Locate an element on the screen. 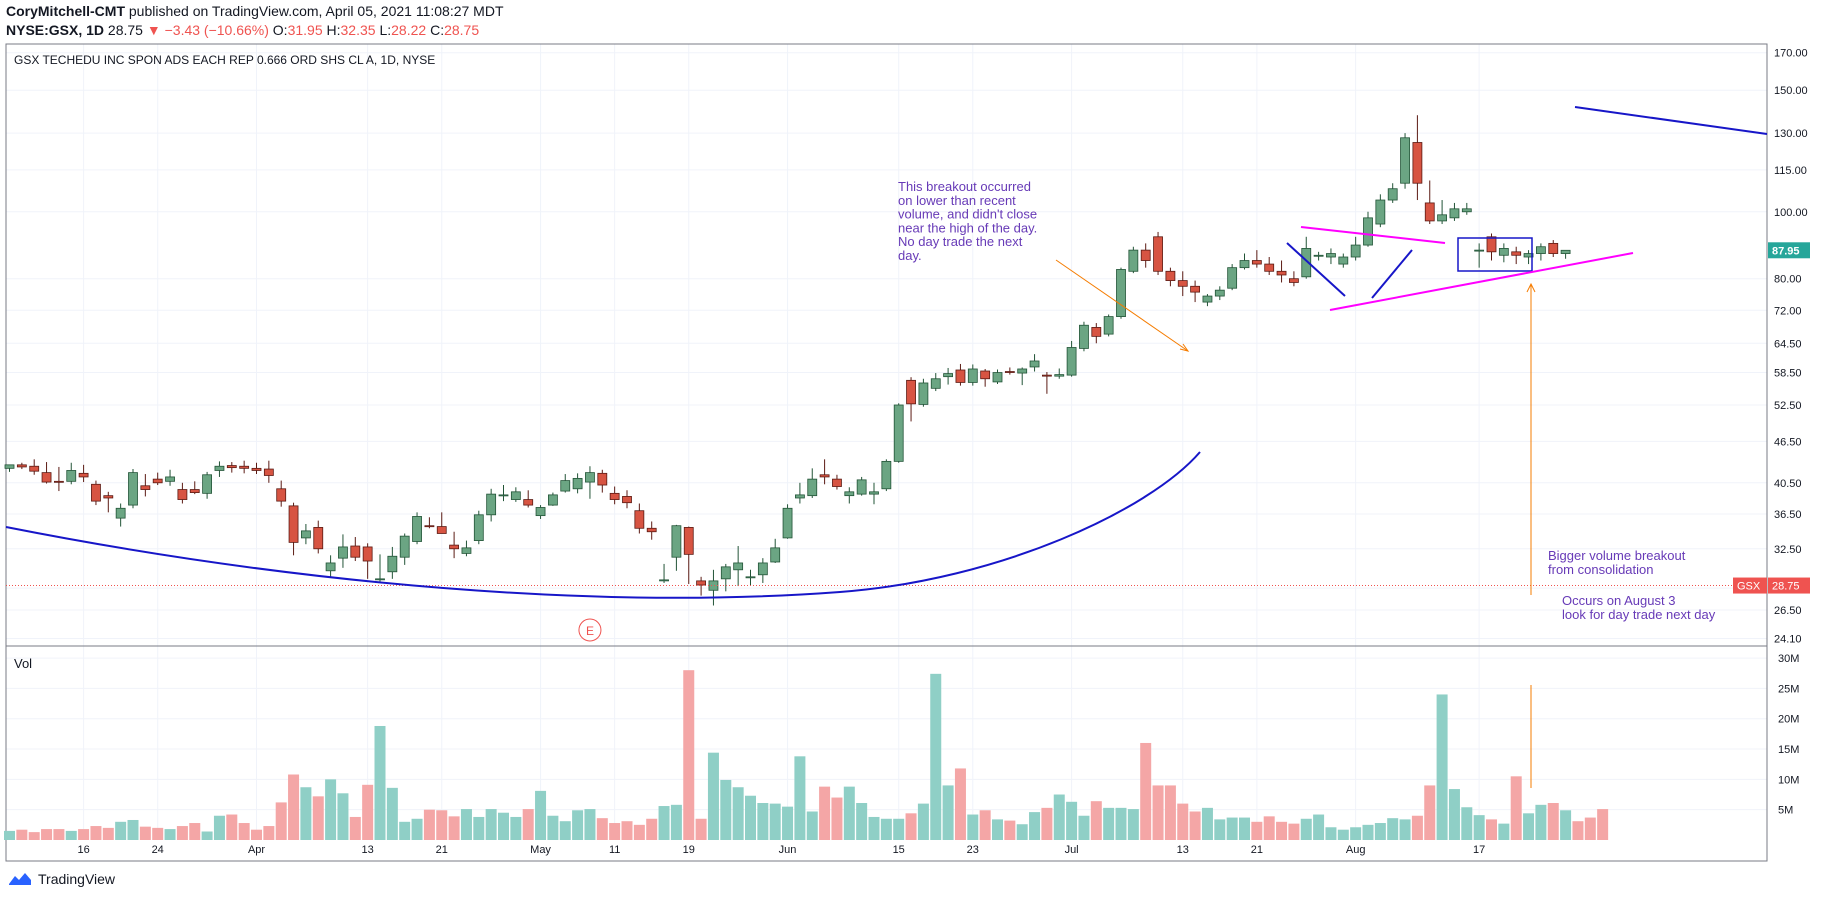  close-value: 28.75 is located at coordinates (462, 30).